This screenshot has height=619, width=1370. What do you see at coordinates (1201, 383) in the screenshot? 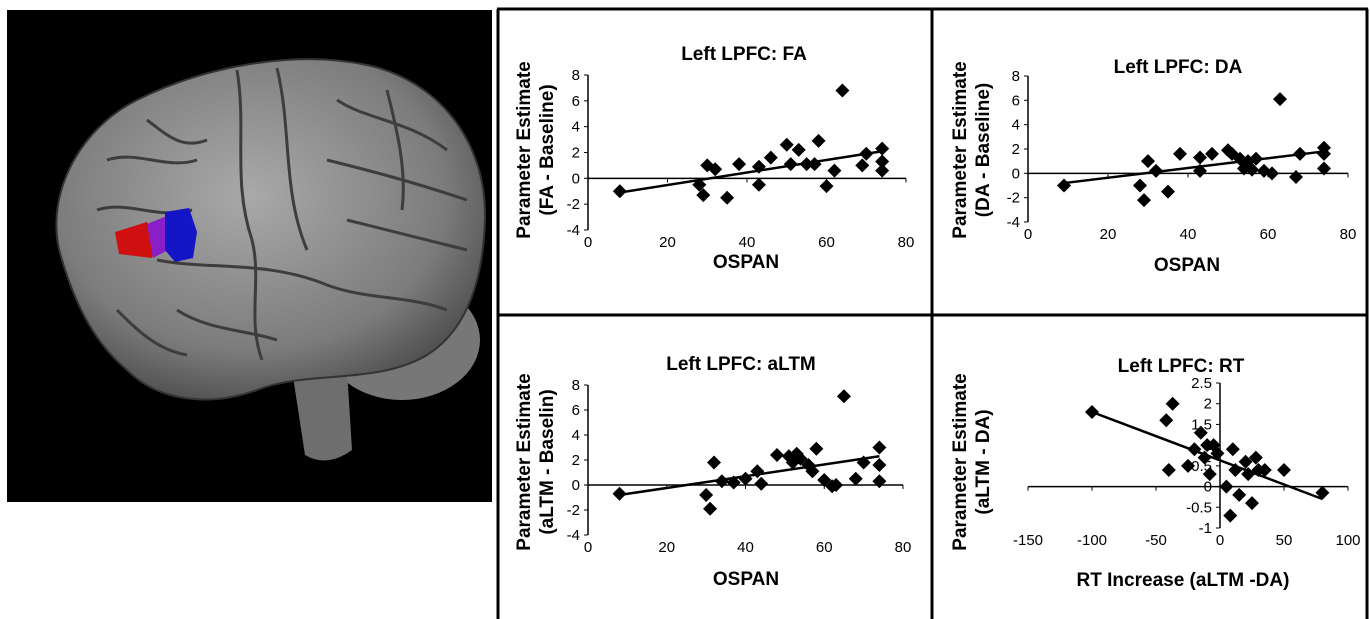
I see `y-tick-label: 2.5` at bounding box center [1201, 383].